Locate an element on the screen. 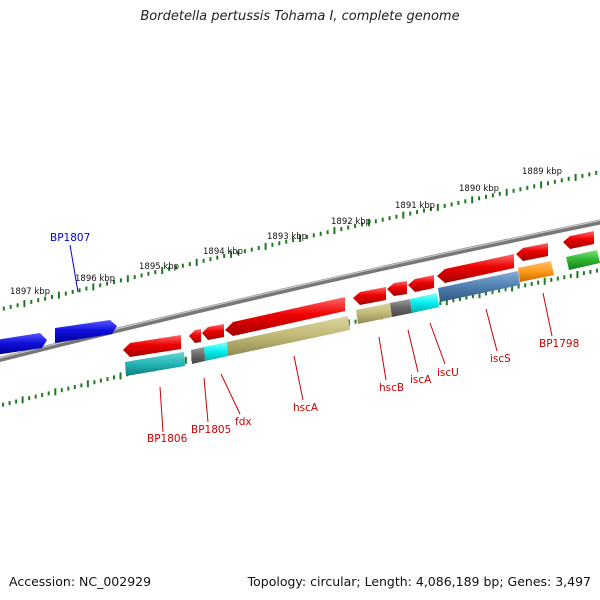  leader-fdx is located at coordinates (230, 394).